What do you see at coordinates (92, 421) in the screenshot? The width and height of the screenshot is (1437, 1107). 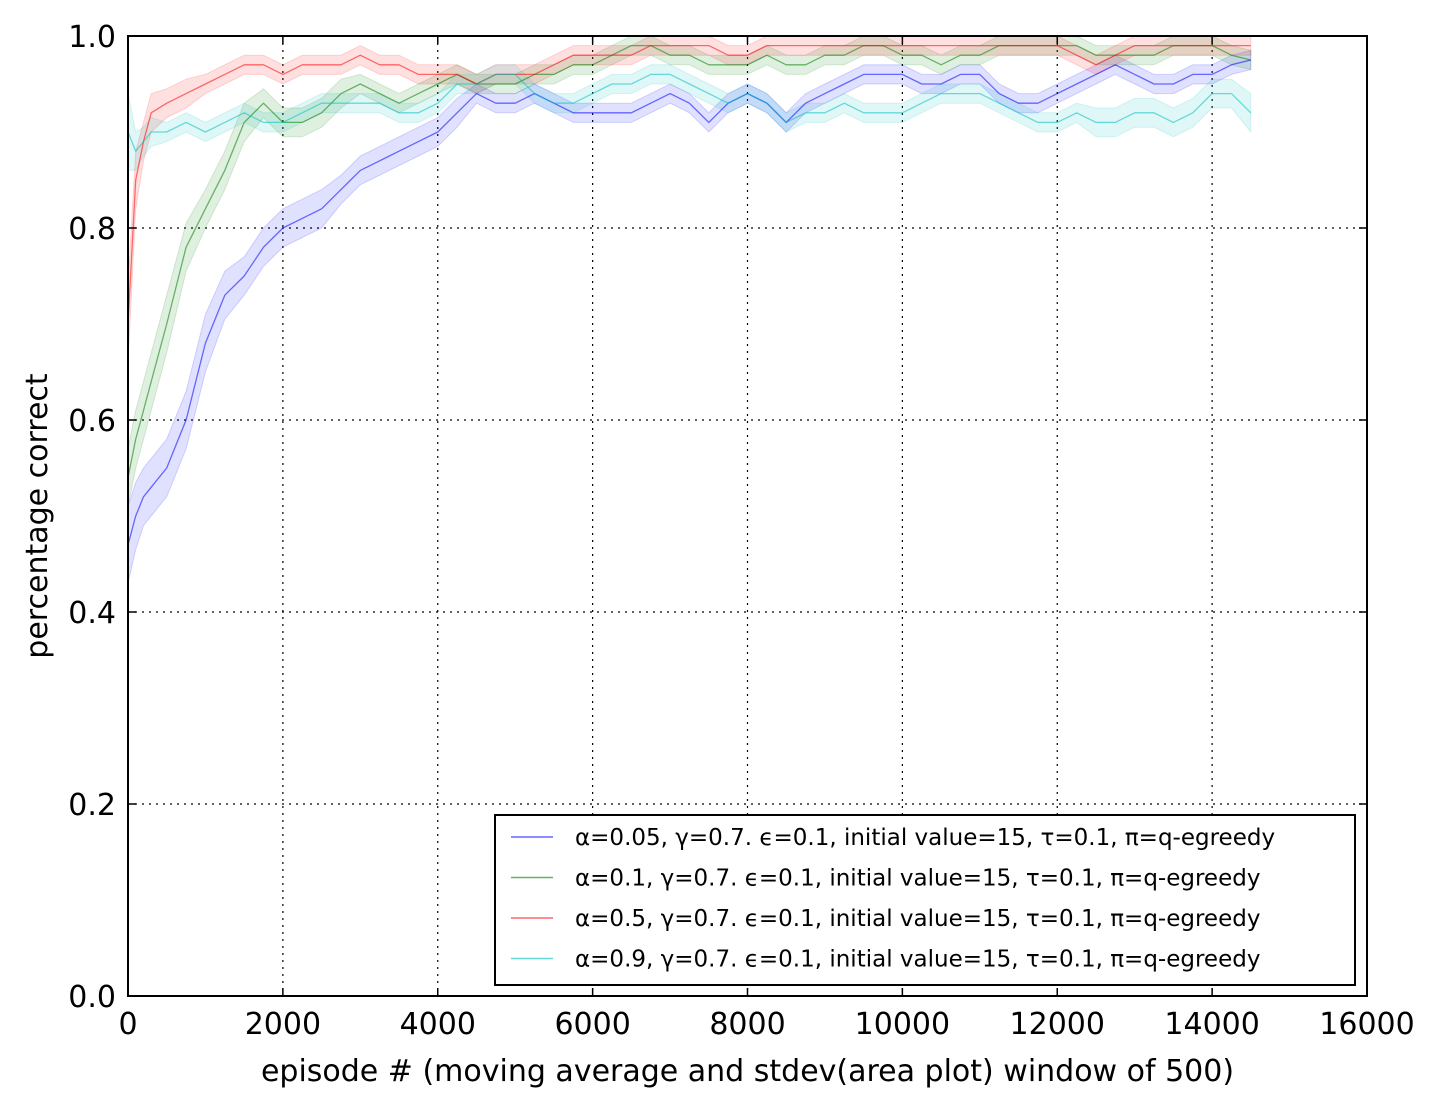 I see `y-tick-label: 0.6` at bounding box center [92, 421].